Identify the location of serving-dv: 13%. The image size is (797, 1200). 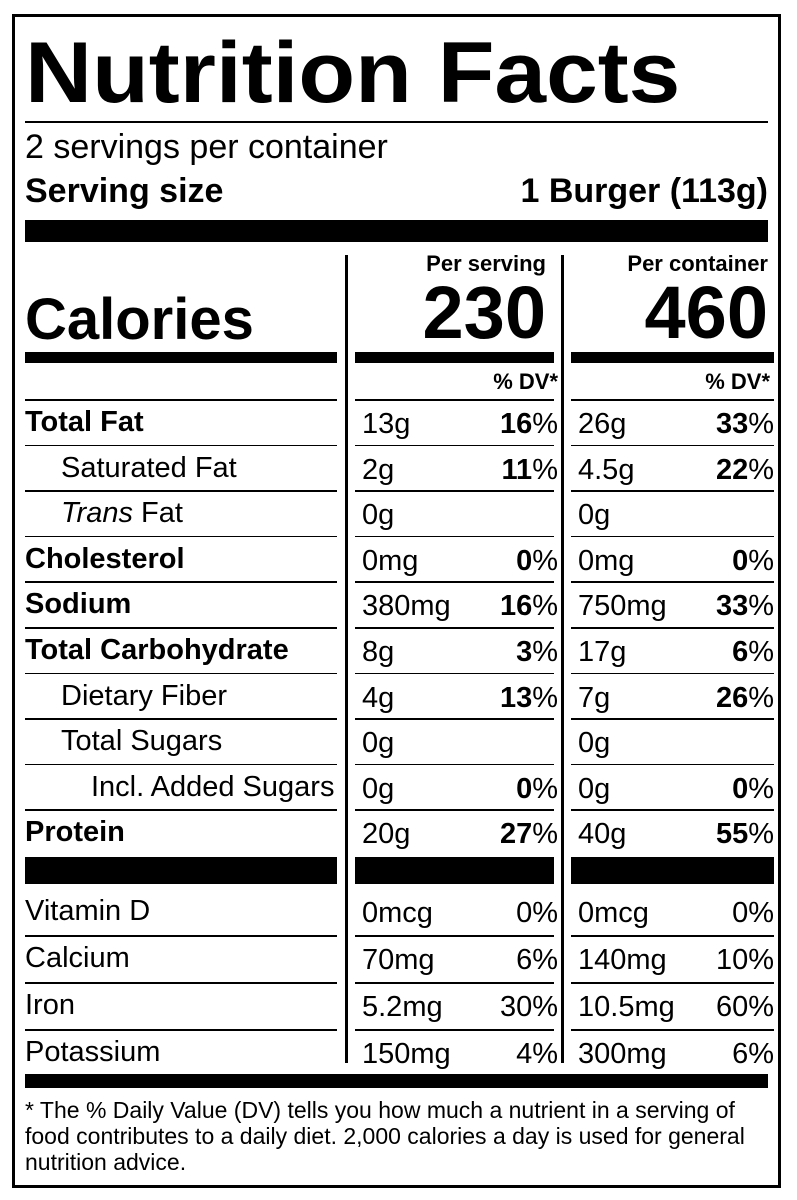
(528, 697).